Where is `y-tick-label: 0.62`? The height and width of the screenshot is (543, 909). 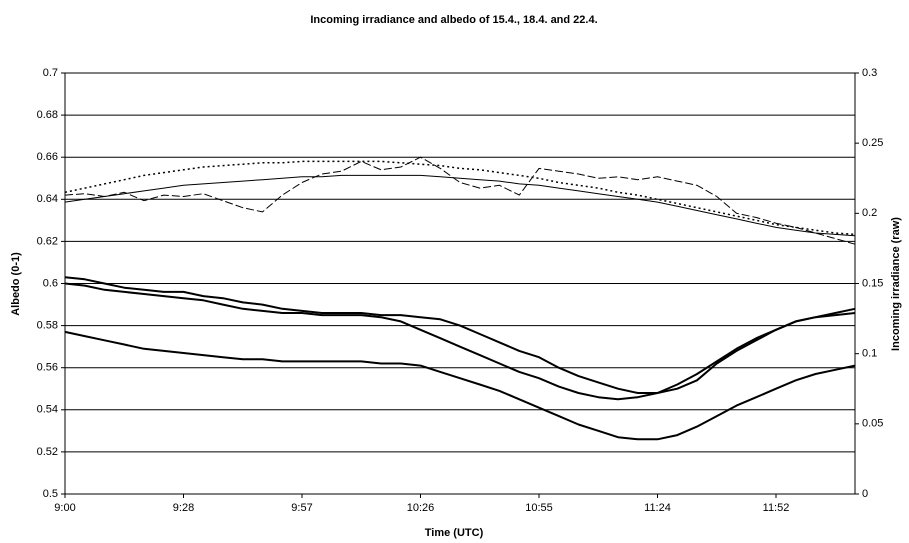 y-tick-label: 0.62 is located at coordinates (47, 241).